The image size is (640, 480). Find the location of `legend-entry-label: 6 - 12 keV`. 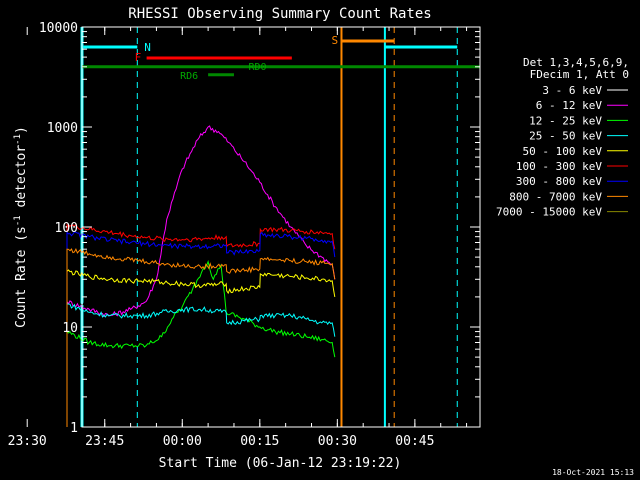

legend-entry-label: 6 - 12 keV is located at coordinates (569, 105).